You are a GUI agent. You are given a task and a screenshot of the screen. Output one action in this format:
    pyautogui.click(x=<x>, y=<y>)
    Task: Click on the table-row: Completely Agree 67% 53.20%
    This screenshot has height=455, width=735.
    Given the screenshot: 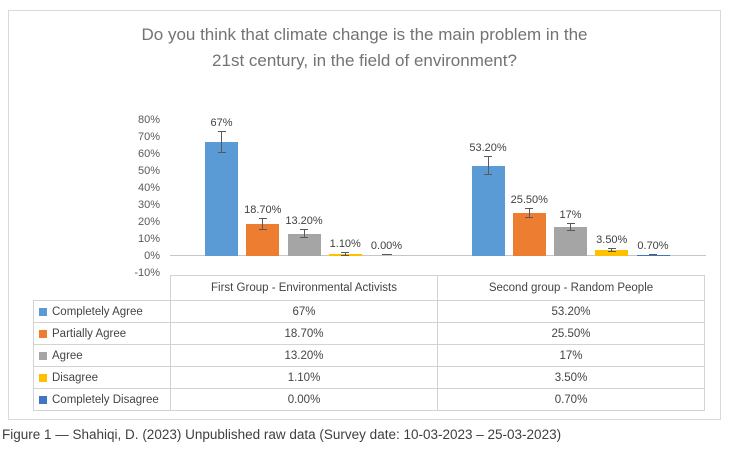 What is the action you would take?
    pyautogui.click(x=369, y=311)
    